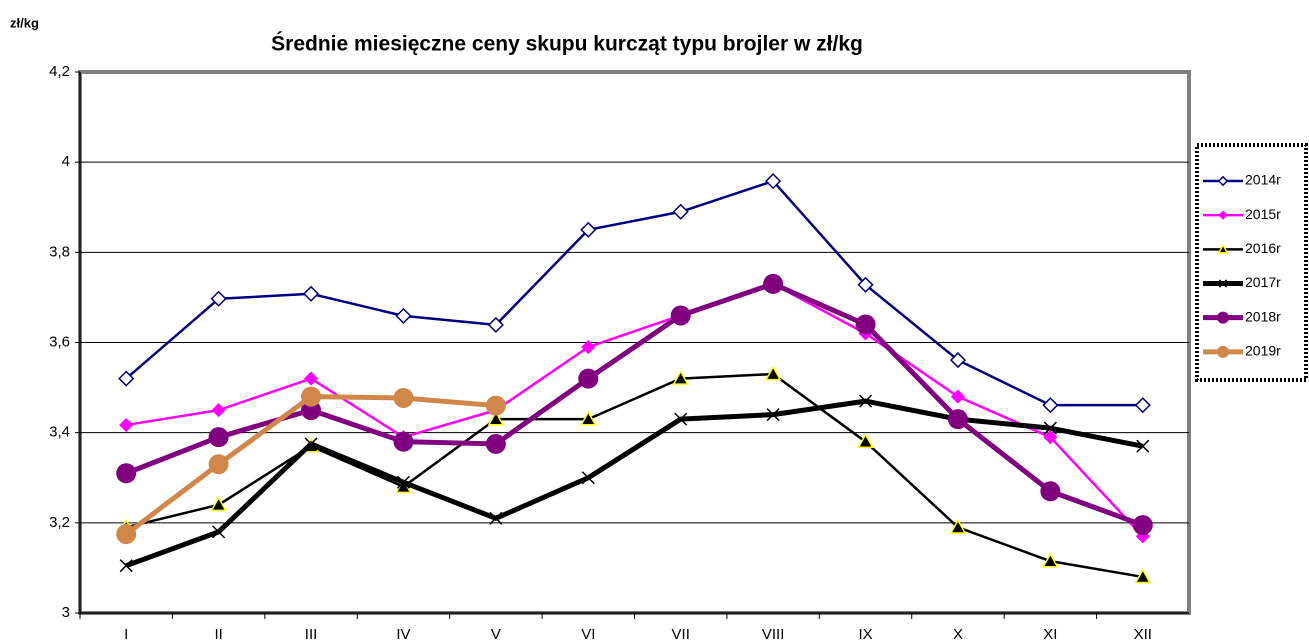 This screenshot has height=644, width=1309. I want to click on legend-box, so click(1251, 262).